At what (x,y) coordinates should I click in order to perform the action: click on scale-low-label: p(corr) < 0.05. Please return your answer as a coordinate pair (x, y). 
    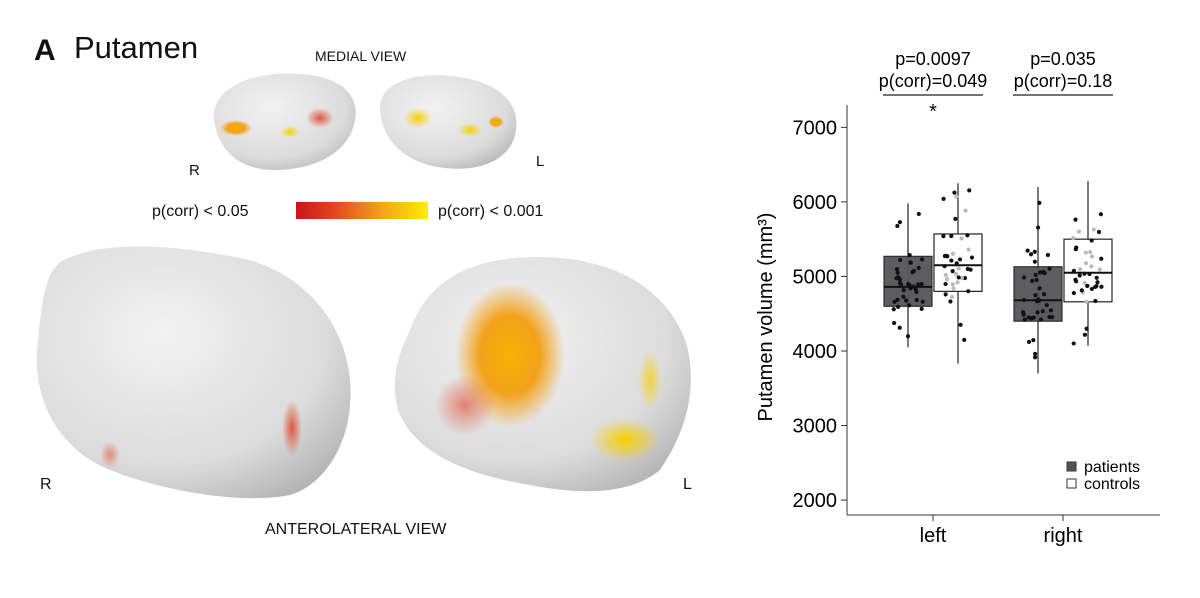
    Looking at the image, I should click on (200, 211).